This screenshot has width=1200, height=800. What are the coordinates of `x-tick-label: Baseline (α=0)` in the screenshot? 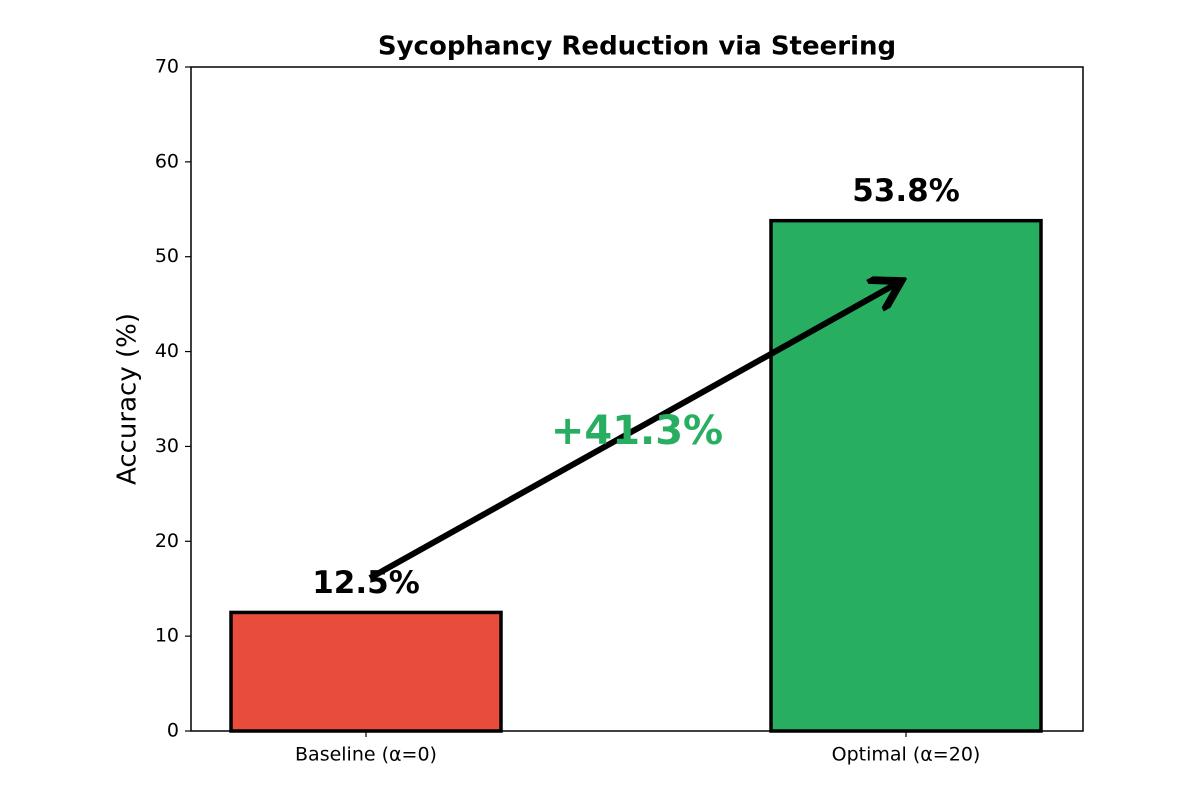 It's located at (366, 755).